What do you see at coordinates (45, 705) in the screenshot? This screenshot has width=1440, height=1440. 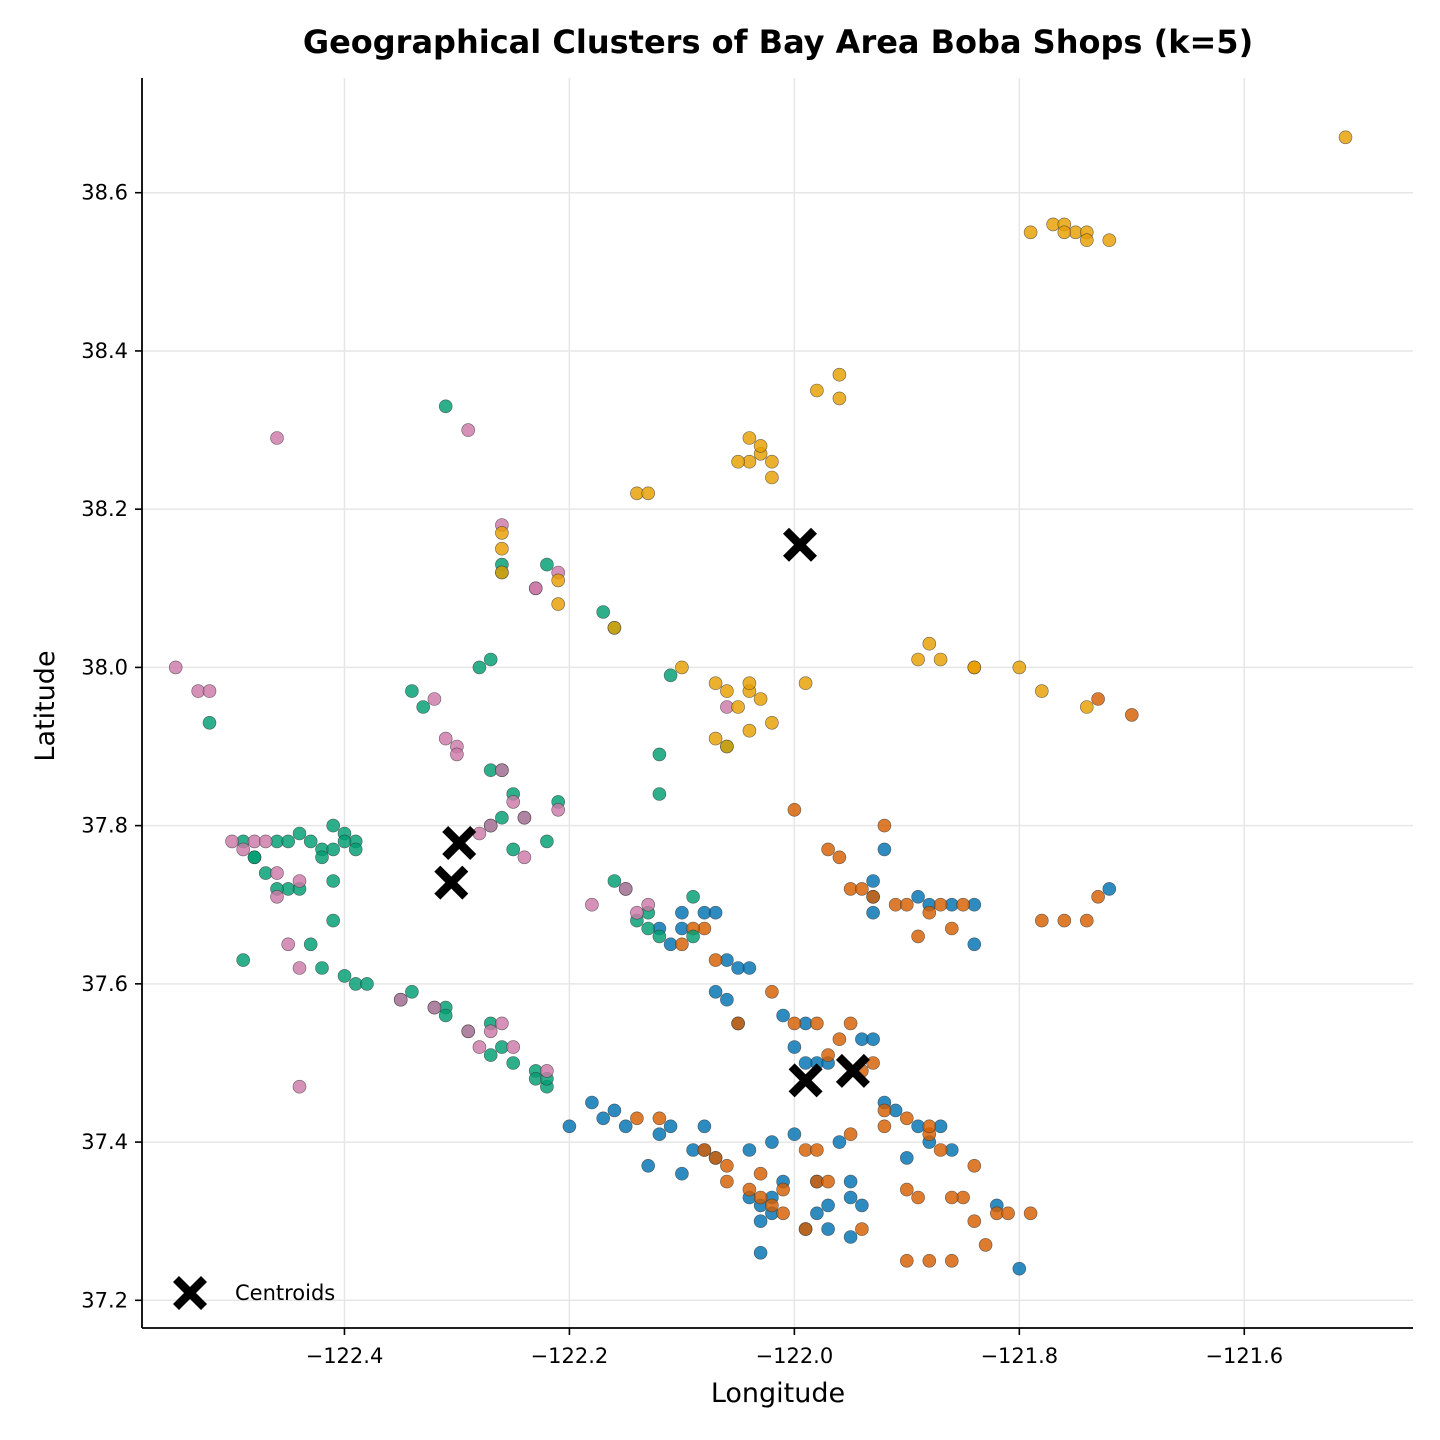 I see `y-axis-label: Latitude` at bounding box center [45, 705].